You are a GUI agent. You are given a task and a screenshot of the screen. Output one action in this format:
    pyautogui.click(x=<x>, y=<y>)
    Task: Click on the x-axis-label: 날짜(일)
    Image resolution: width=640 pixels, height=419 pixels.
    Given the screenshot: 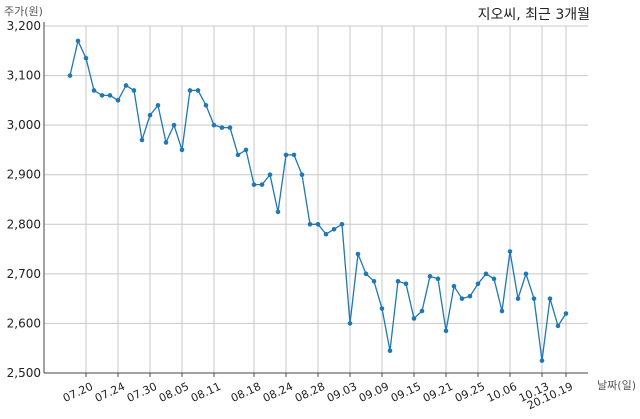 What is the action you would take?
    pyautogui.click(x=616, y=385)
    